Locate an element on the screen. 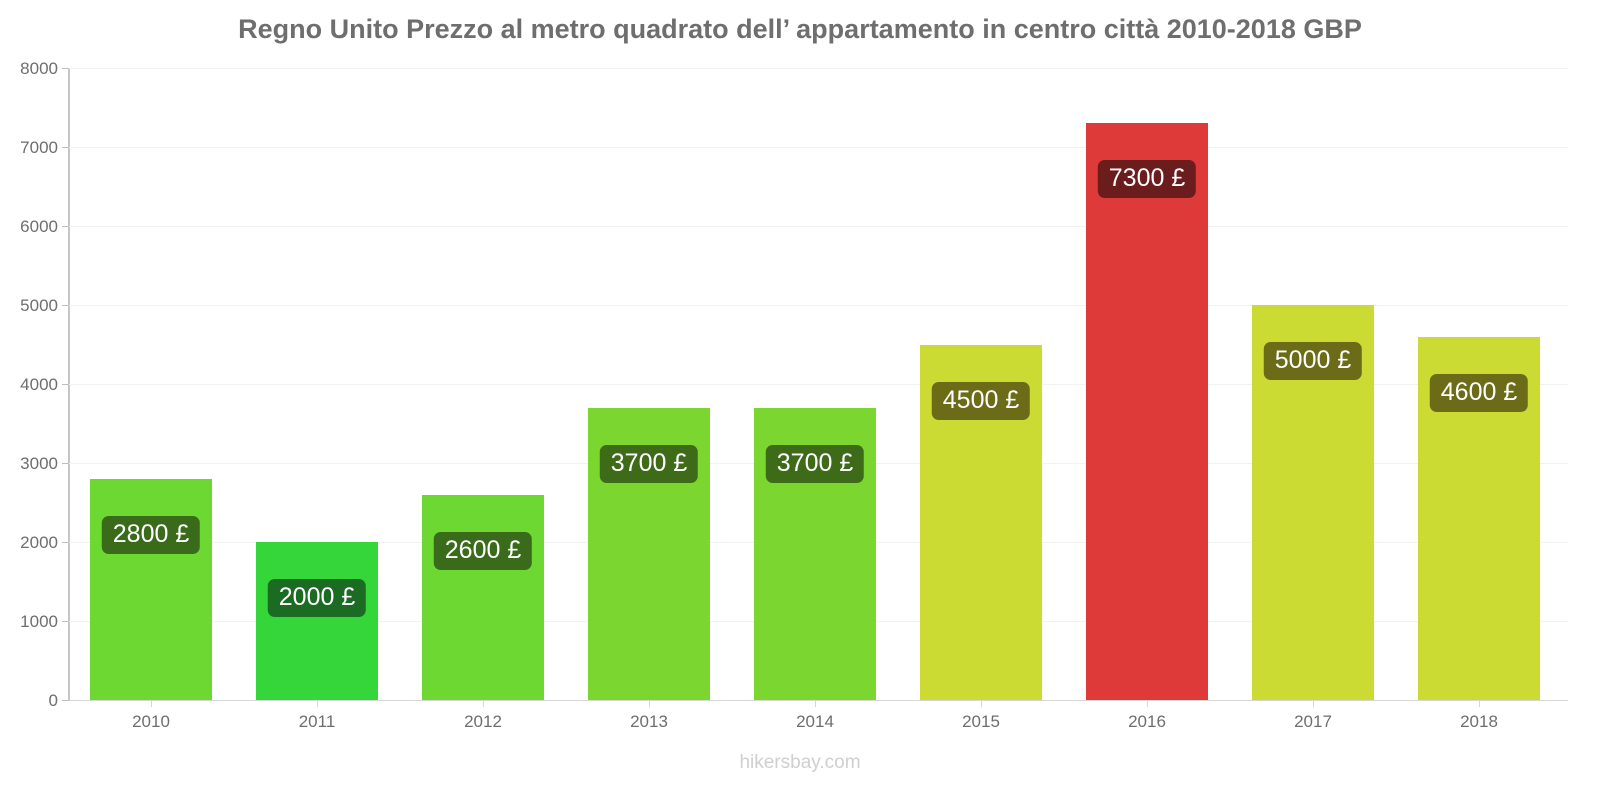  y-axis-tick-label: 1000 is located at coordinates (39, 621).